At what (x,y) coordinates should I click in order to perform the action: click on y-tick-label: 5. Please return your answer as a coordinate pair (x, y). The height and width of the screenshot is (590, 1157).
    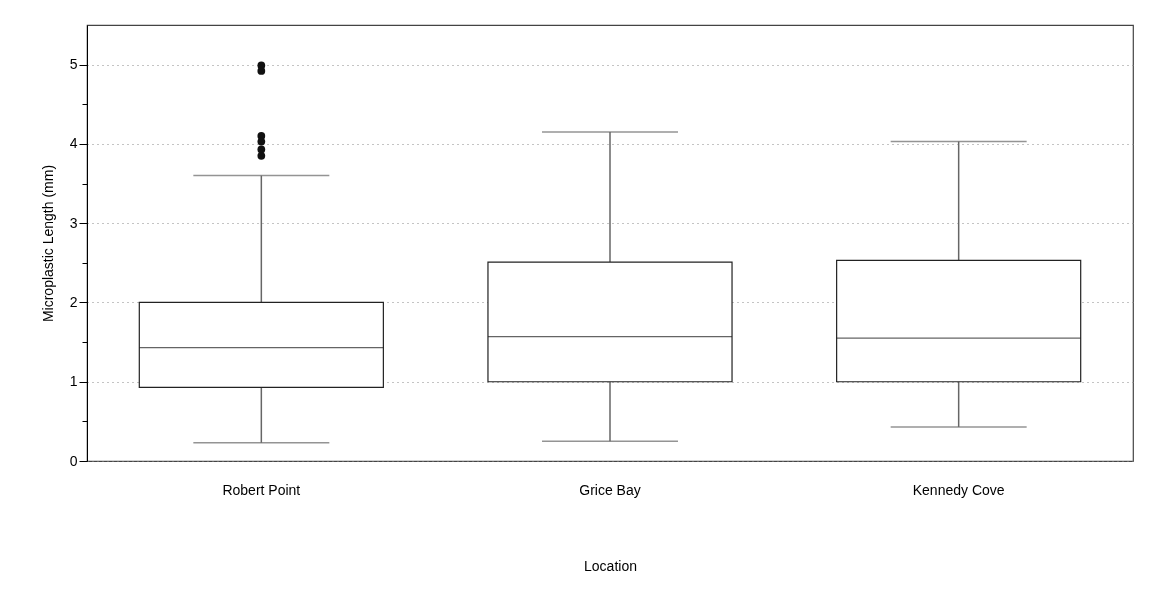
    Looking at the image, I should click on (73, 64).